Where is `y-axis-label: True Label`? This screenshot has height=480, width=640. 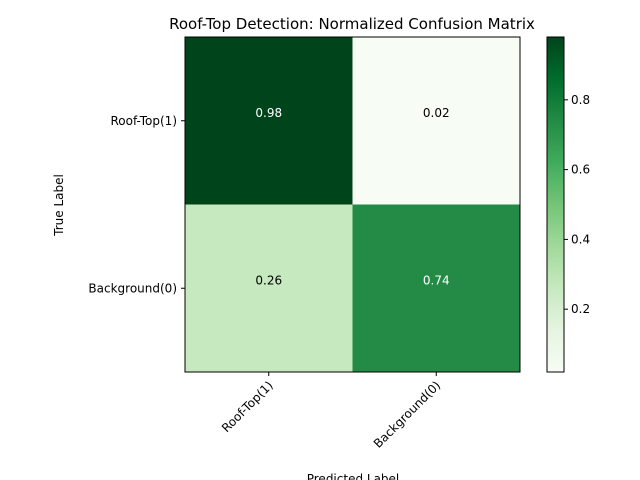 y-axis-label: True Label is located at coordinates (59, 205).